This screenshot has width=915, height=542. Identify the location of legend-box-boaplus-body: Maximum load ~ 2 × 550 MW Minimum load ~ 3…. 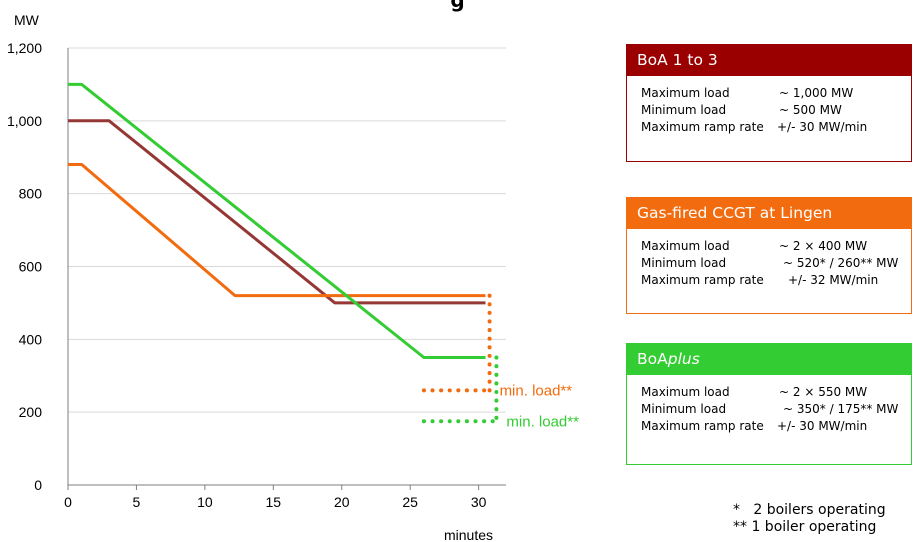
(769, 405).